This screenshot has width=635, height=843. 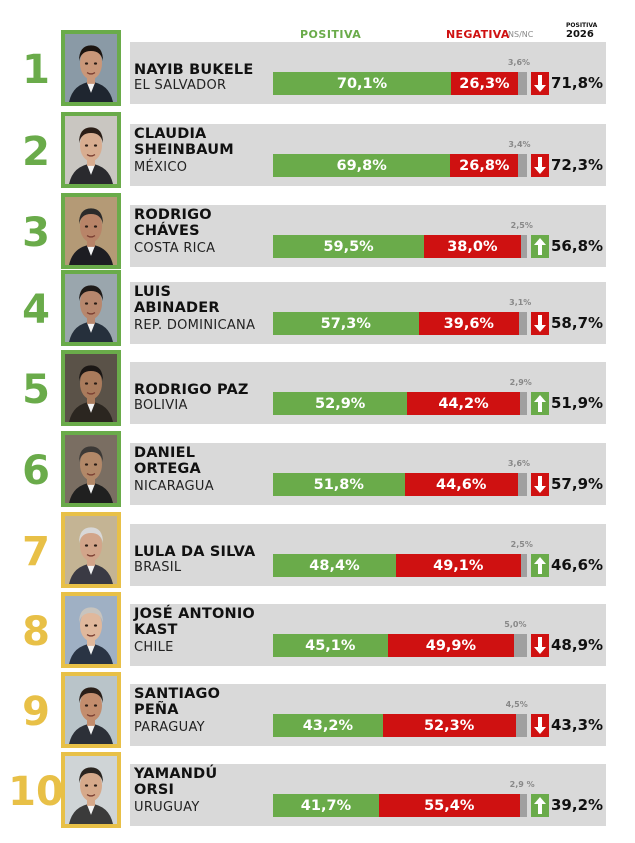 What do you see at coordinates (156, 710) in the screenshot?
I see `leader-name: PEÑA` at bounding box center [156, 710].